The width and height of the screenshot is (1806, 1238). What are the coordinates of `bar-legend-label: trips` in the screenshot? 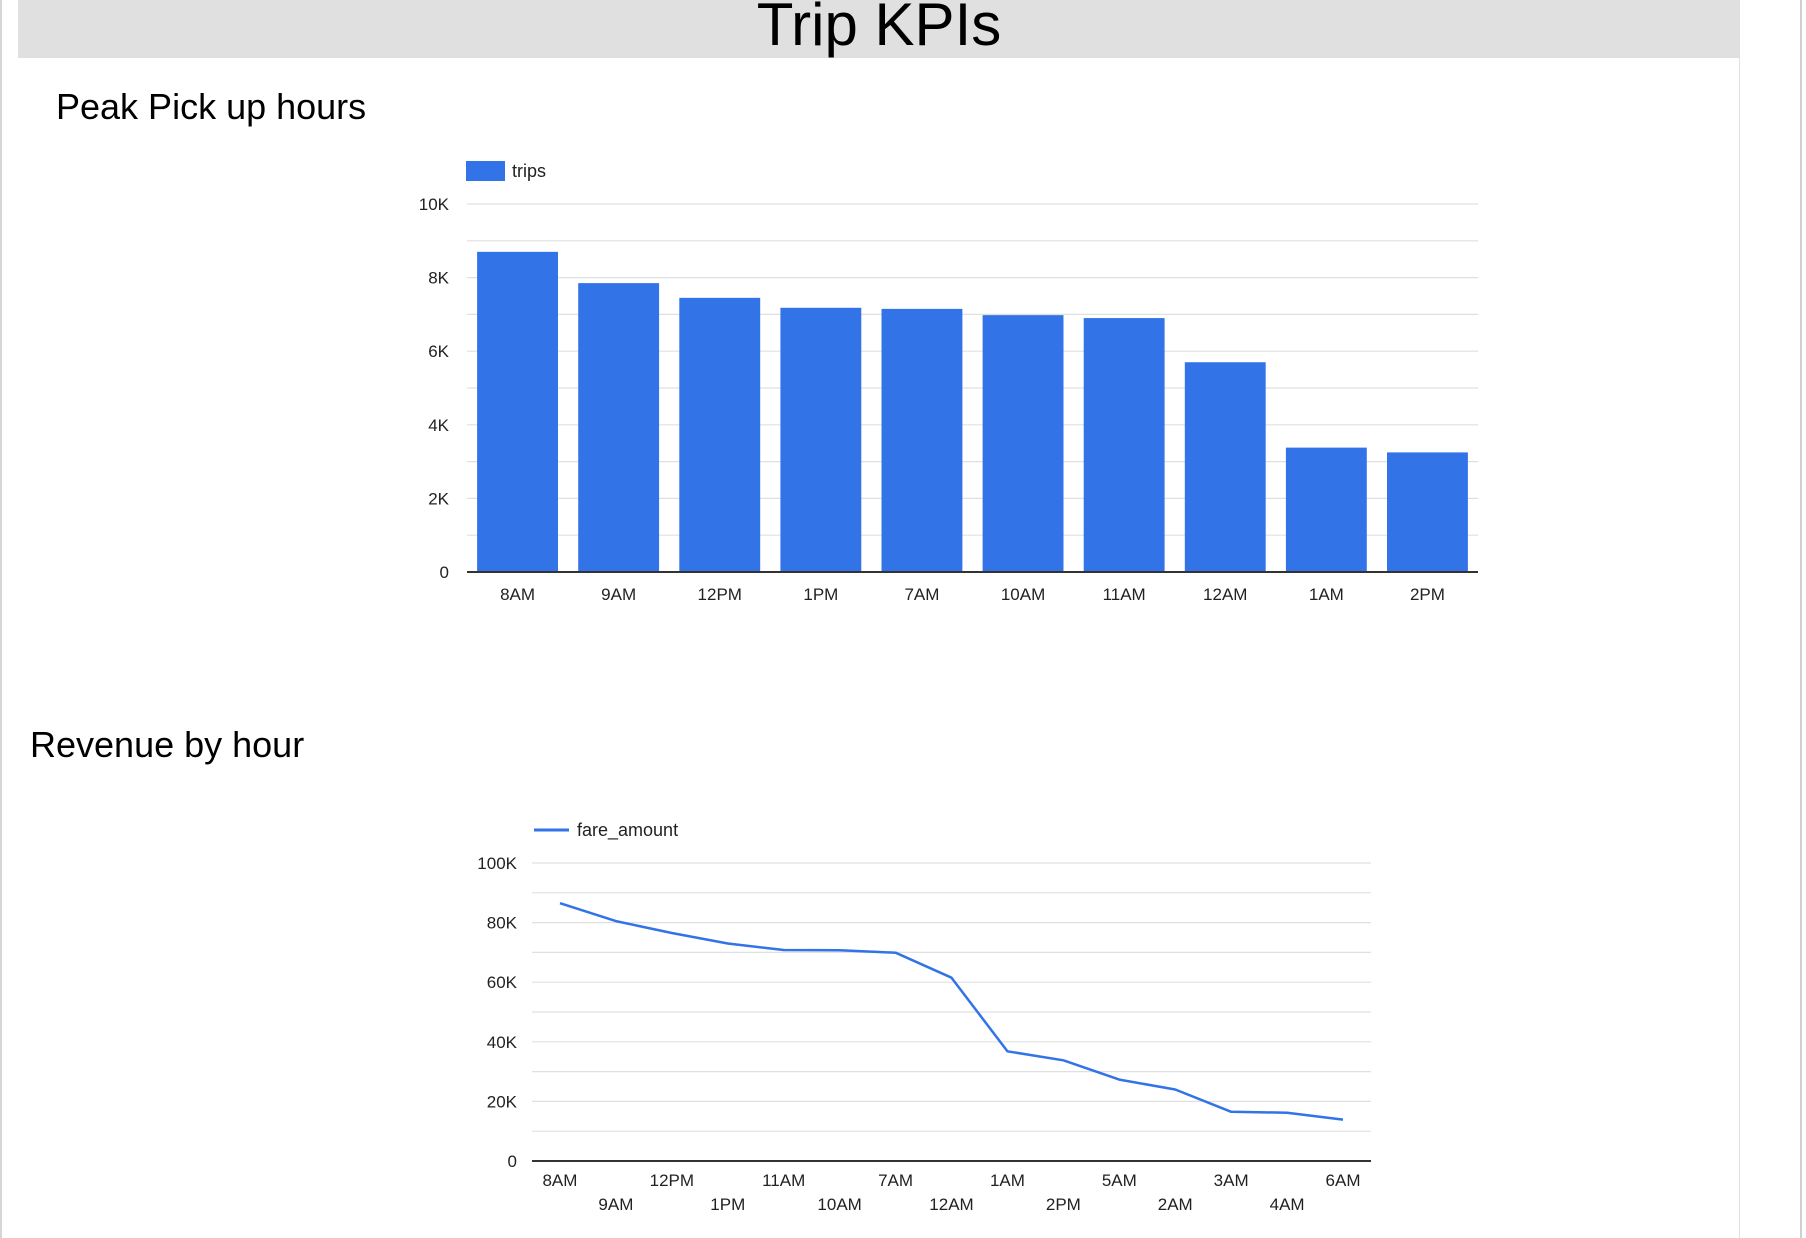 It's located at (529, 171).